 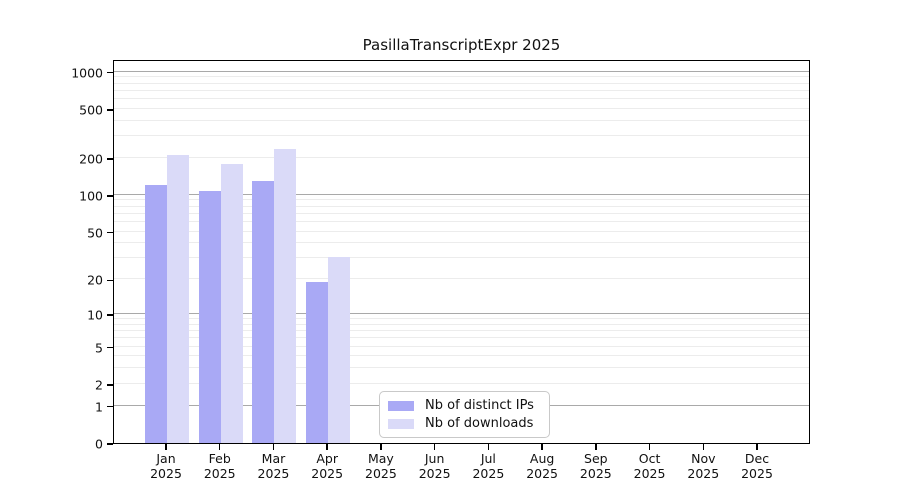 I want to click on y-tick-label: 50, so click(x=95, y=233).